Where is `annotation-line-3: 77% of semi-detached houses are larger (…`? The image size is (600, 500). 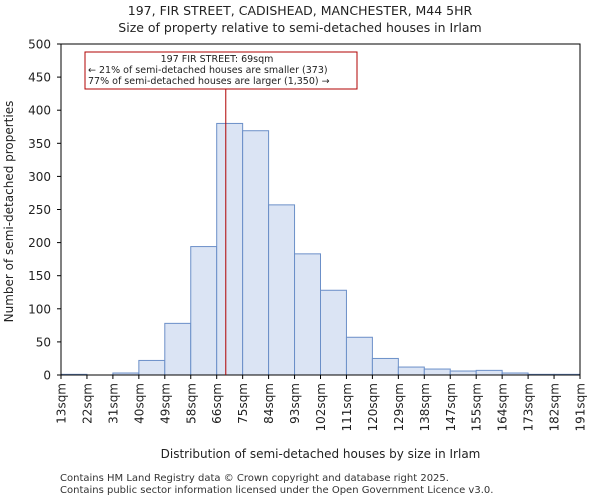
annotation-line-3: 77% of semi-detached houses are larger (… is located at coordinates (209, 81).